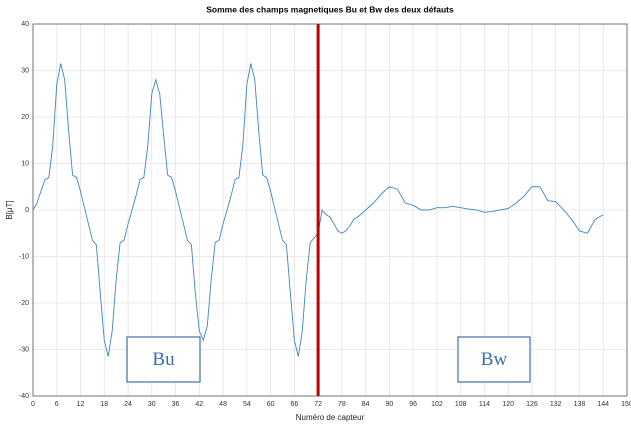 This screenshot has height=426, width=631. I want to click on y-tick-label: 20, so click(25, 117).